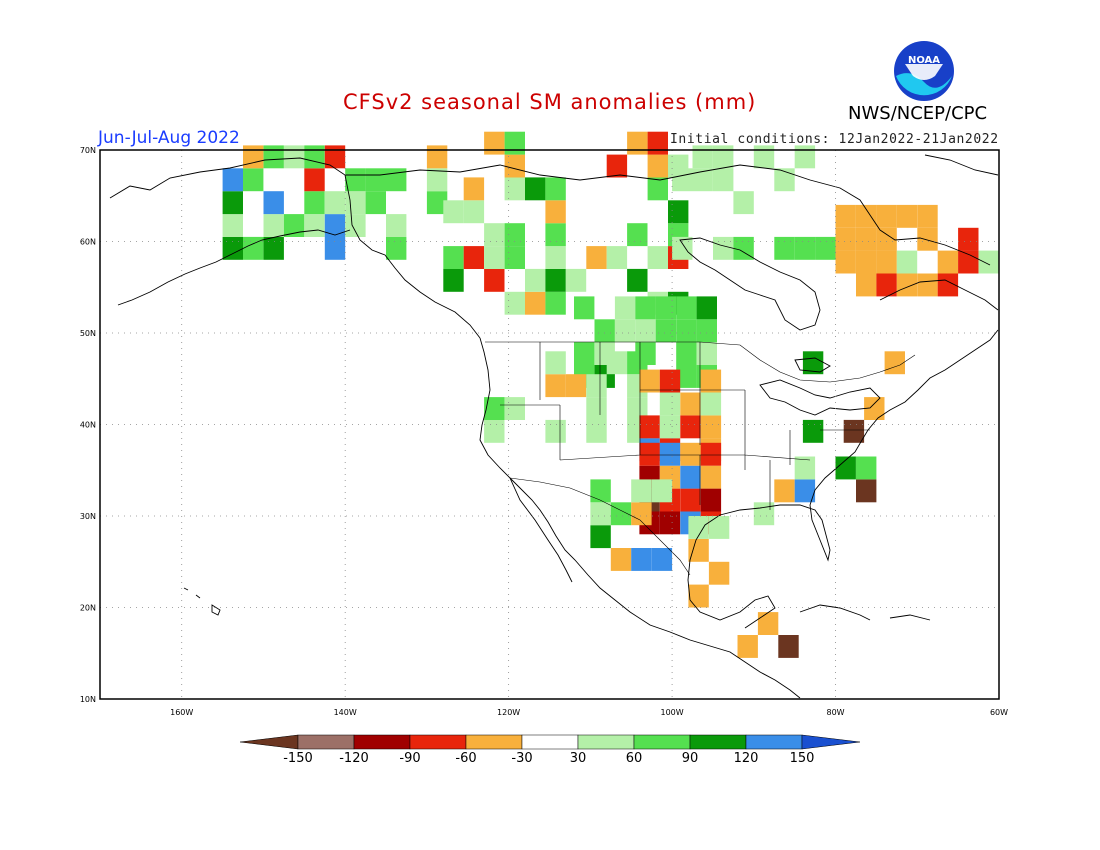 The height and width of the screenshot is (850, 1100). Describe the element at coordinates (918, 113) in the screenshot. I see `agency-label: NWS/NCEP/CPC` at that location.